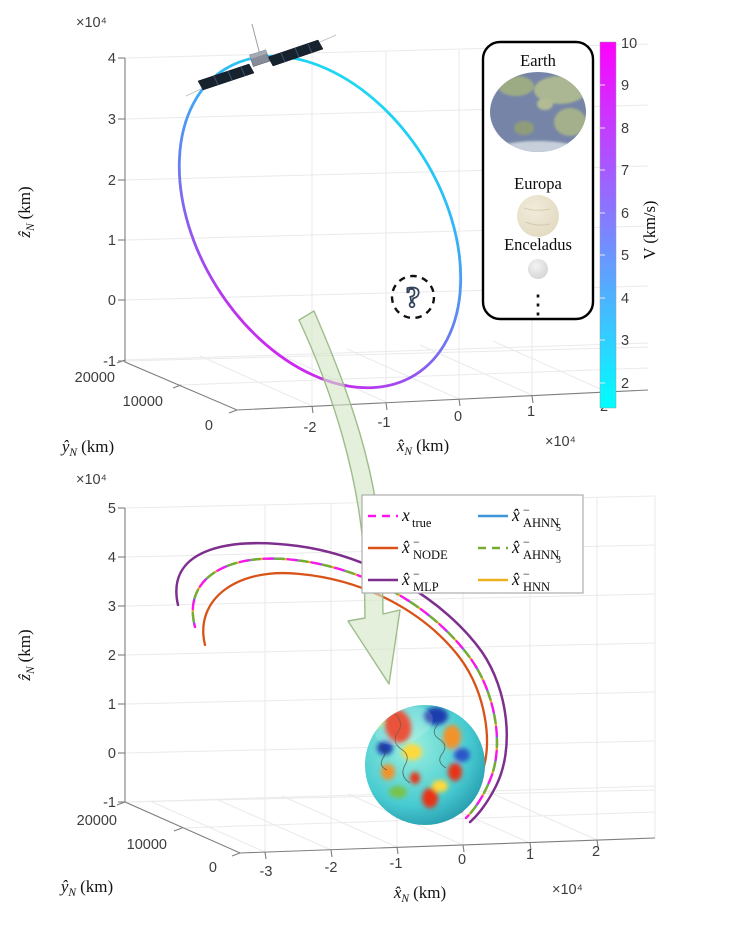  What do you see at coordinates (112, 509) in the screenshot?
I see `z-tick-label: 5` at bounding box center [112, 509].